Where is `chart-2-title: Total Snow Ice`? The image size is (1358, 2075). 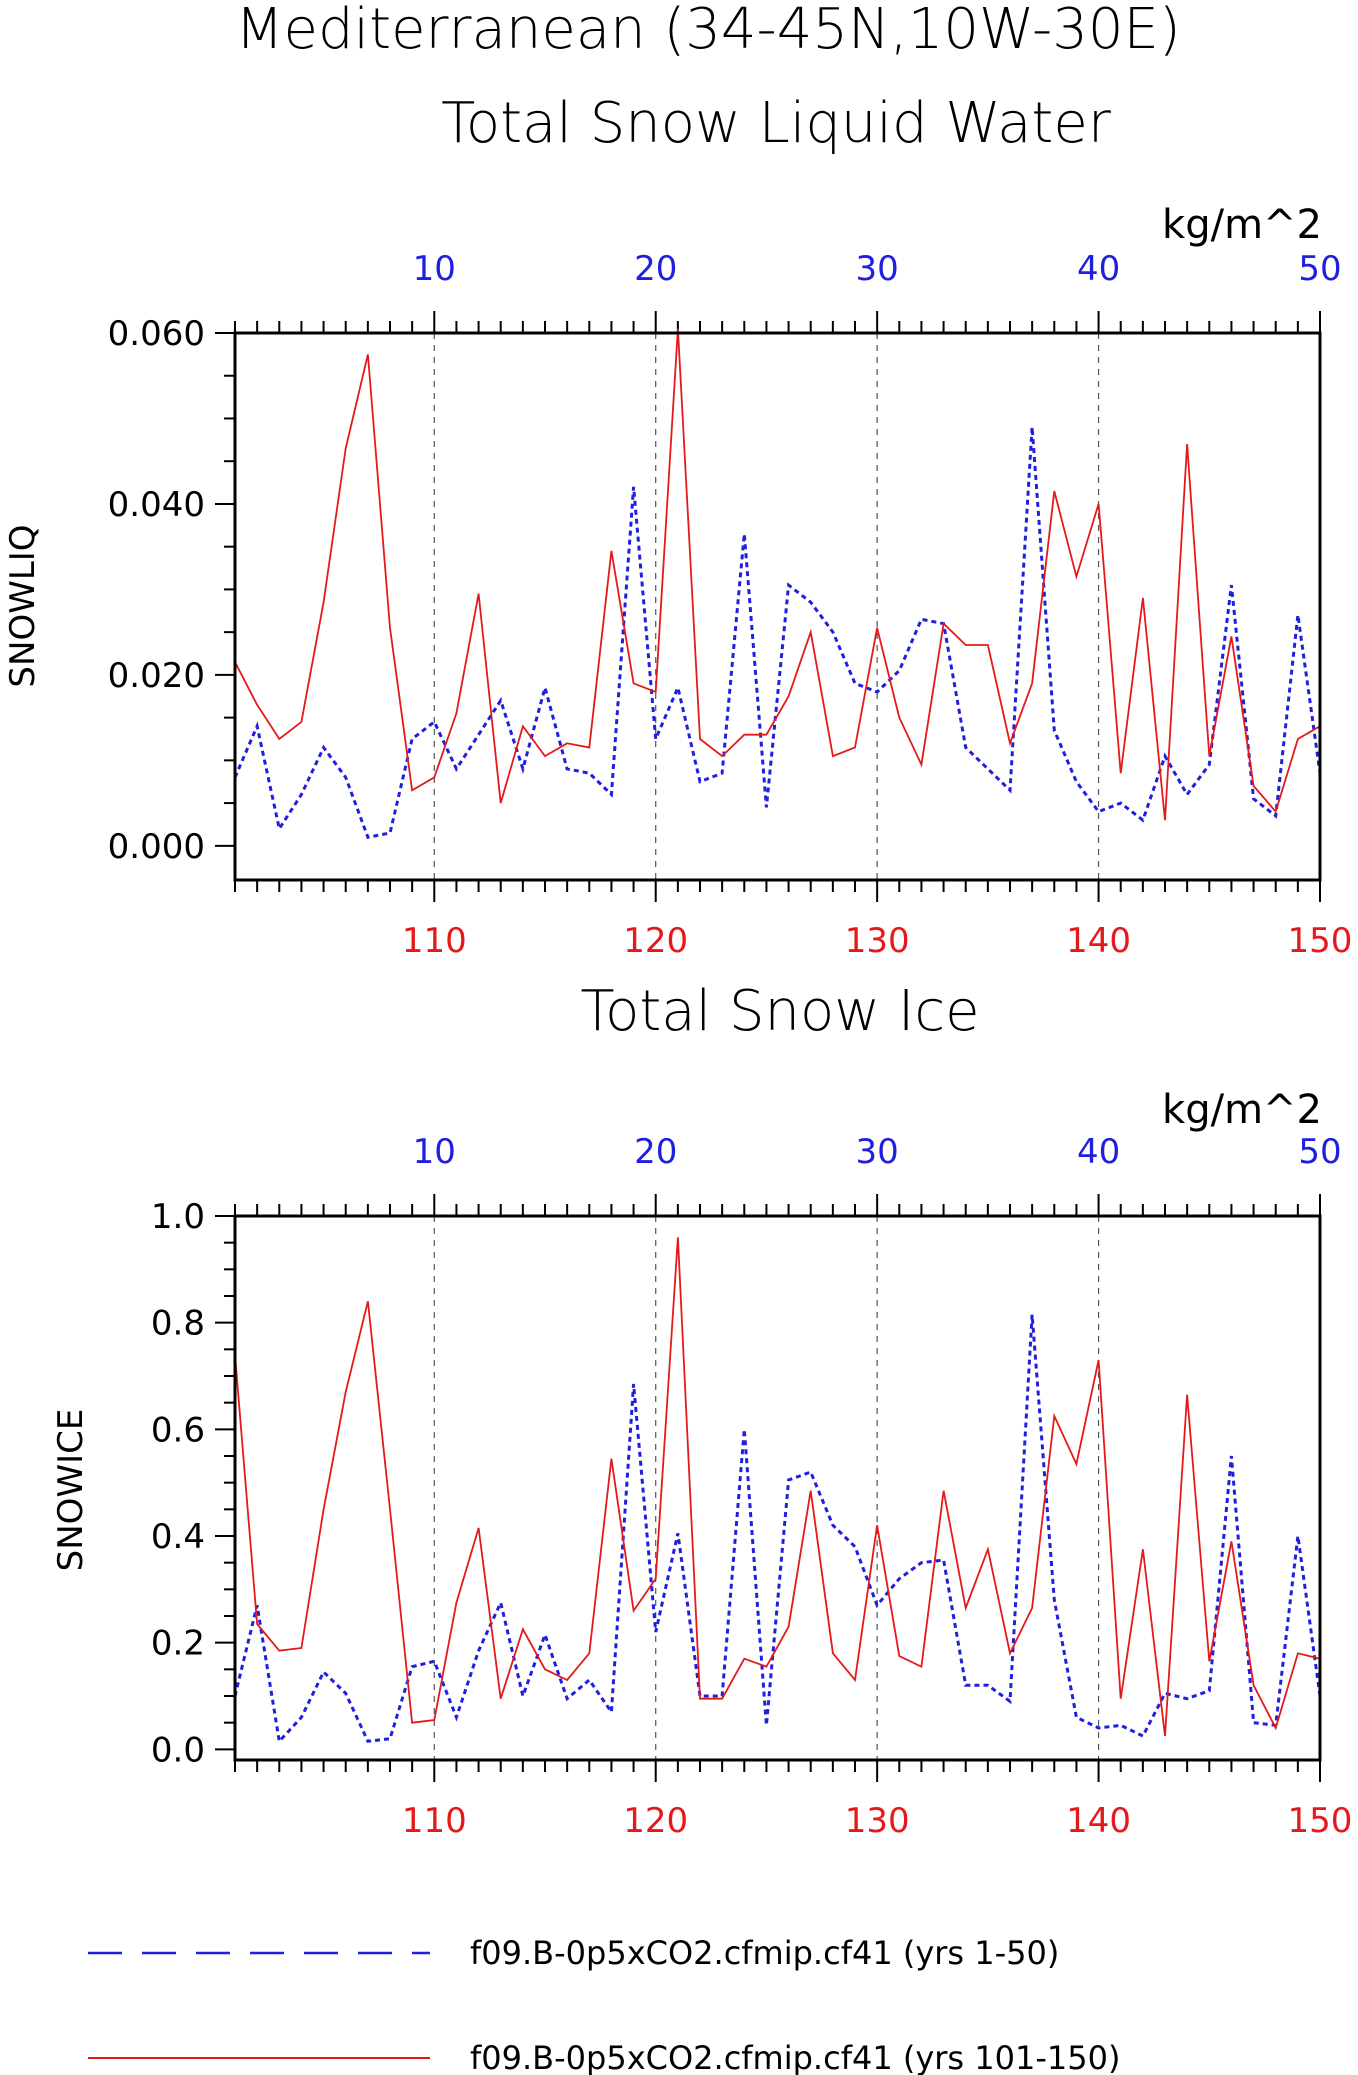 chart-2-title: Total Snow Ice is located at coordinates (779, 1011).